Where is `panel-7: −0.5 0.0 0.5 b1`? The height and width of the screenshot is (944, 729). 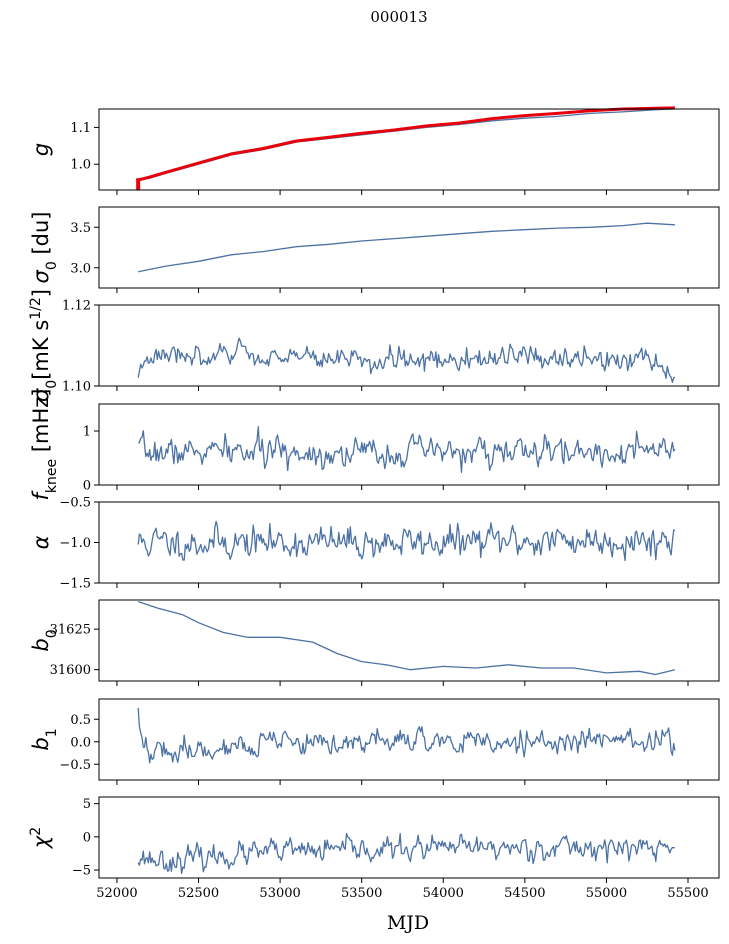
panel-7: −0.5 0.0 0.5 b1 is located at coordinates (374, 741).